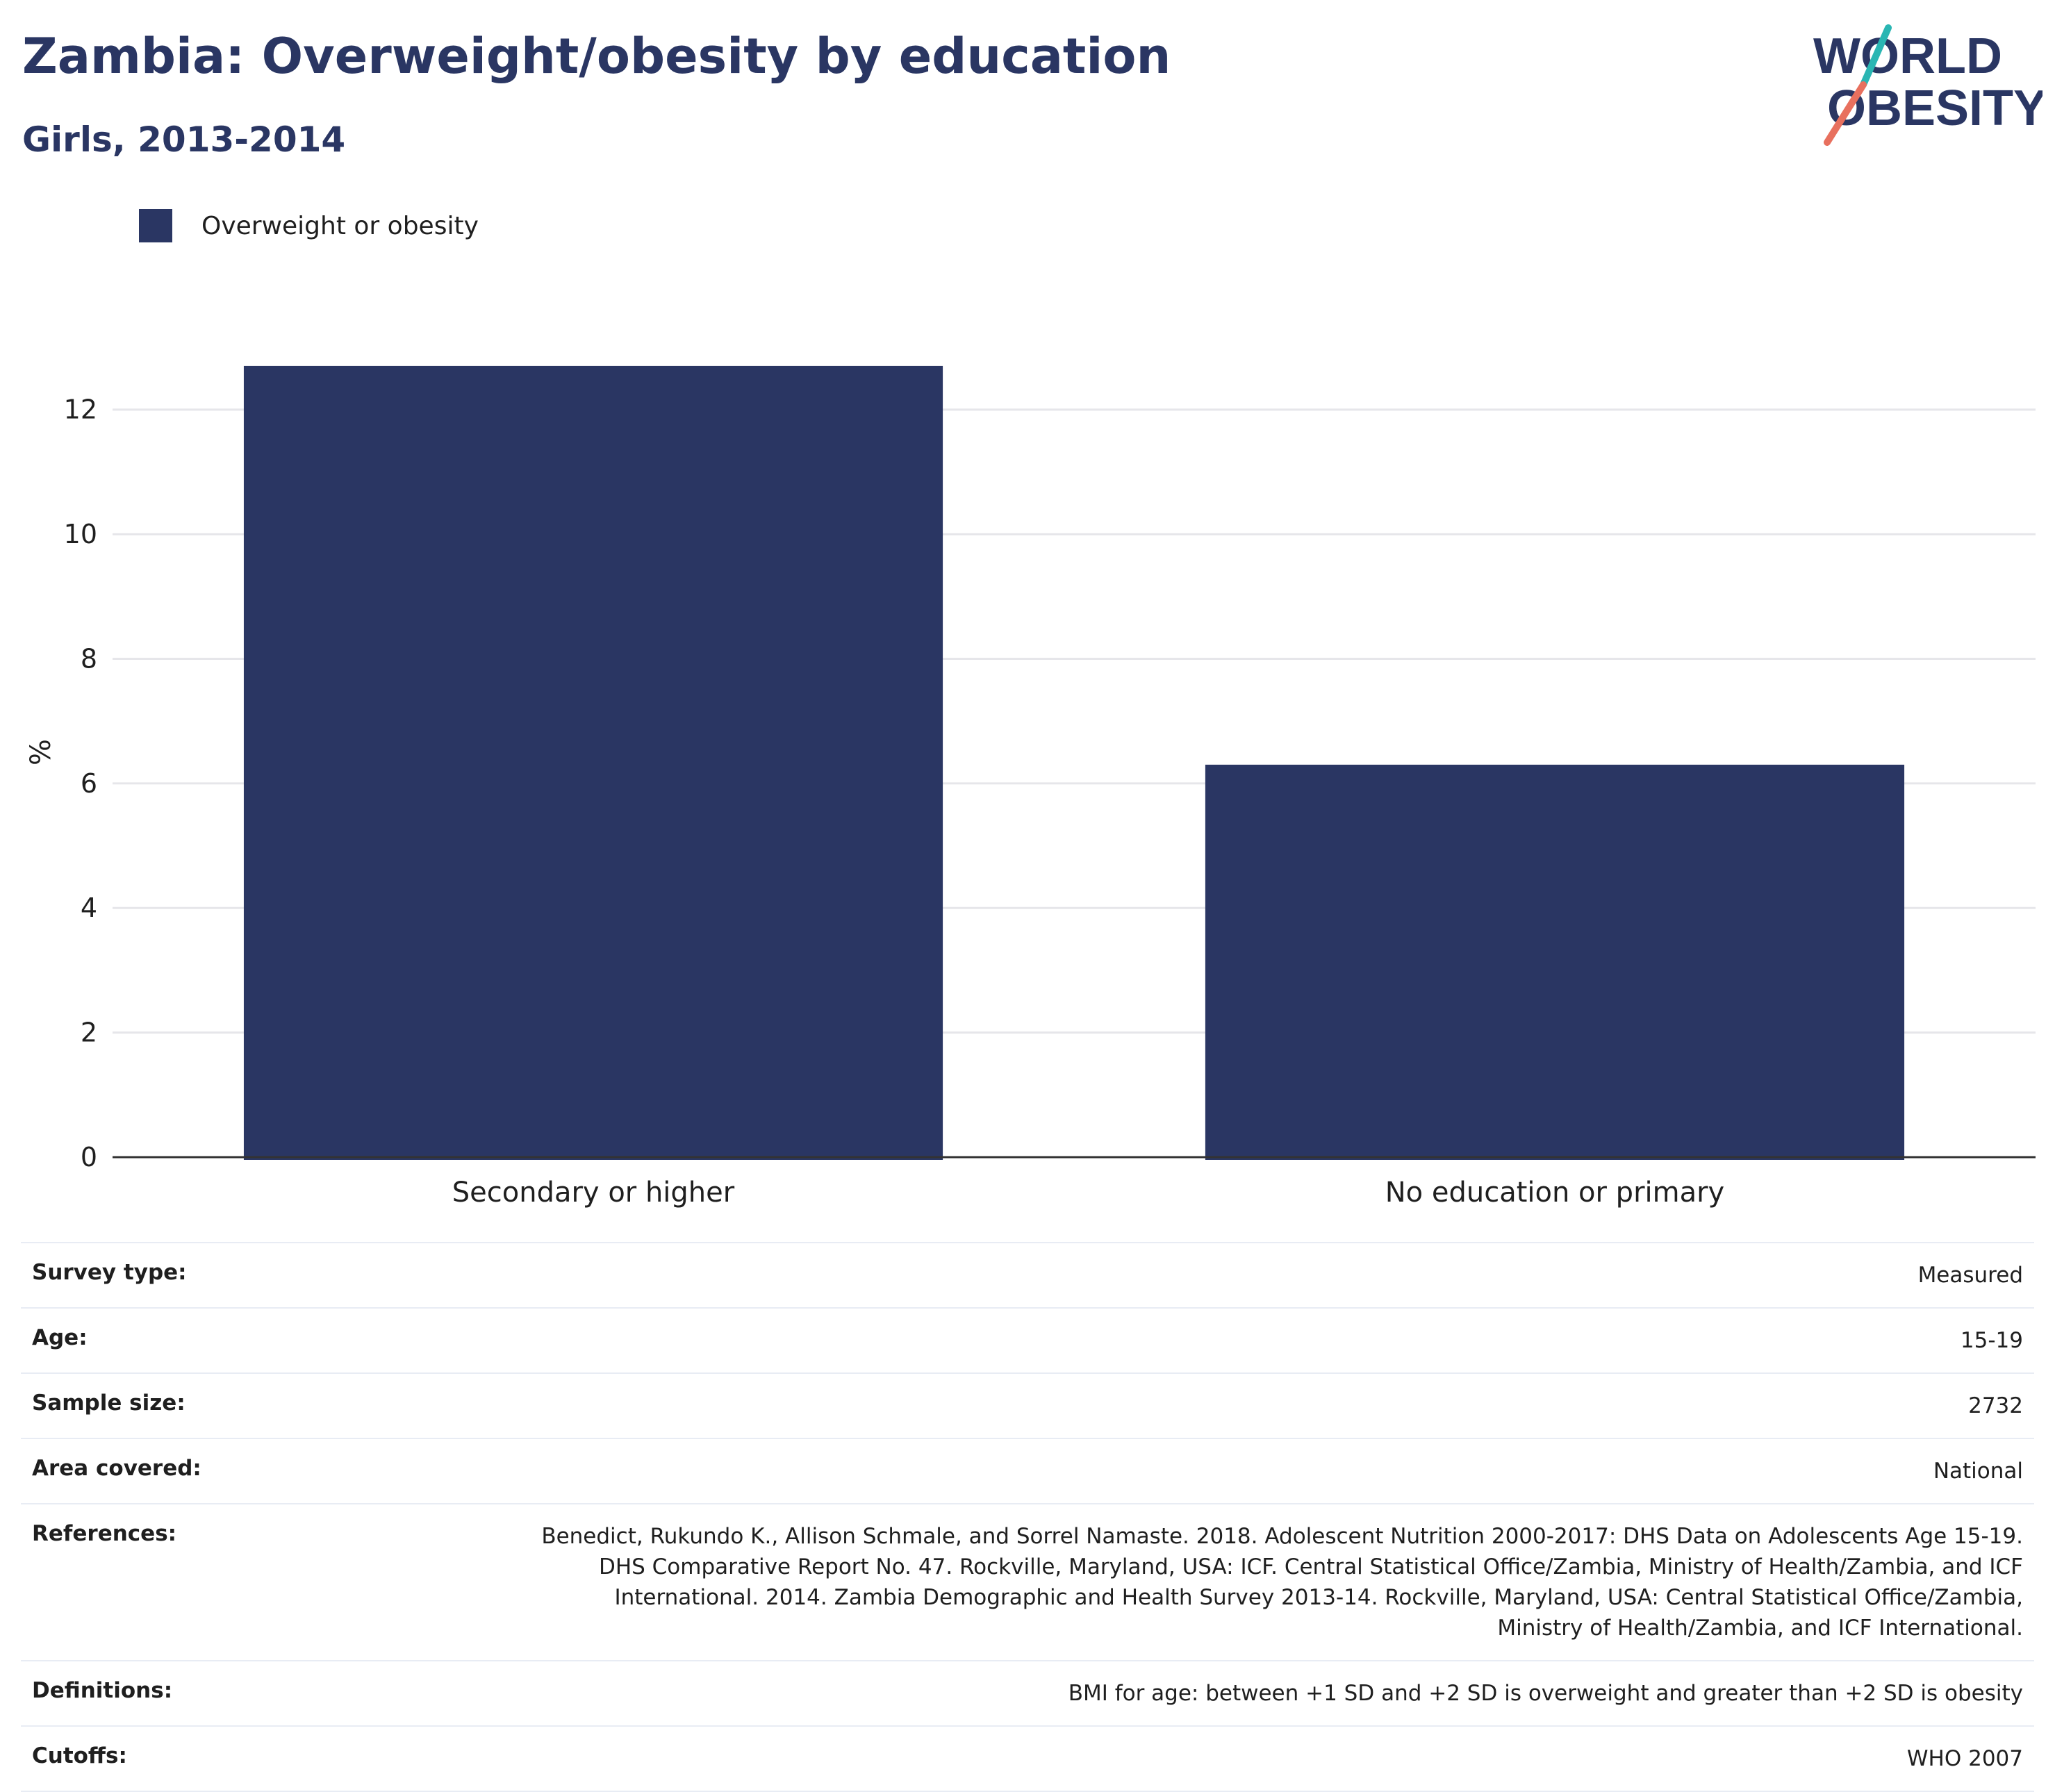 This screenshot has height=1792, width=2055. I want to click on y-tick-label: 10, so click(81, 534).